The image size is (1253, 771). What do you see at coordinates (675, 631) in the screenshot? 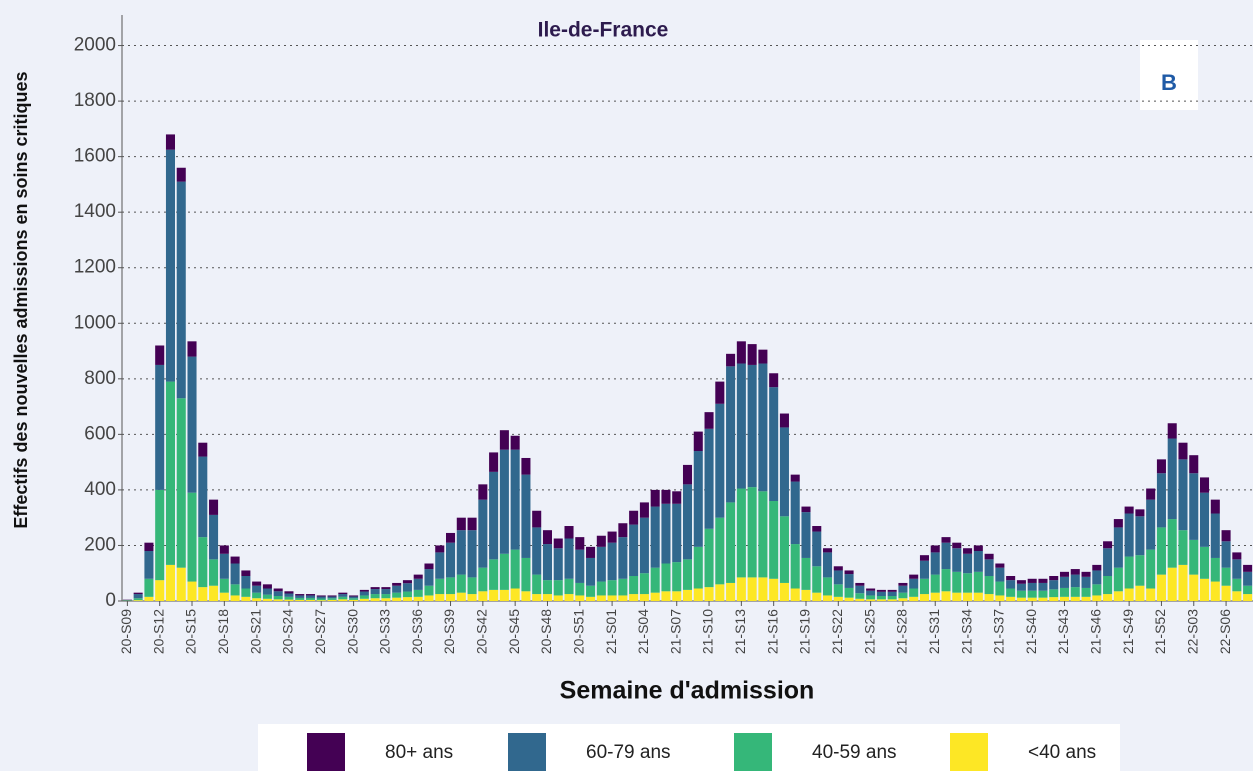
I see `x-tick-label: 21-S07` at bounding box center [675, 631].